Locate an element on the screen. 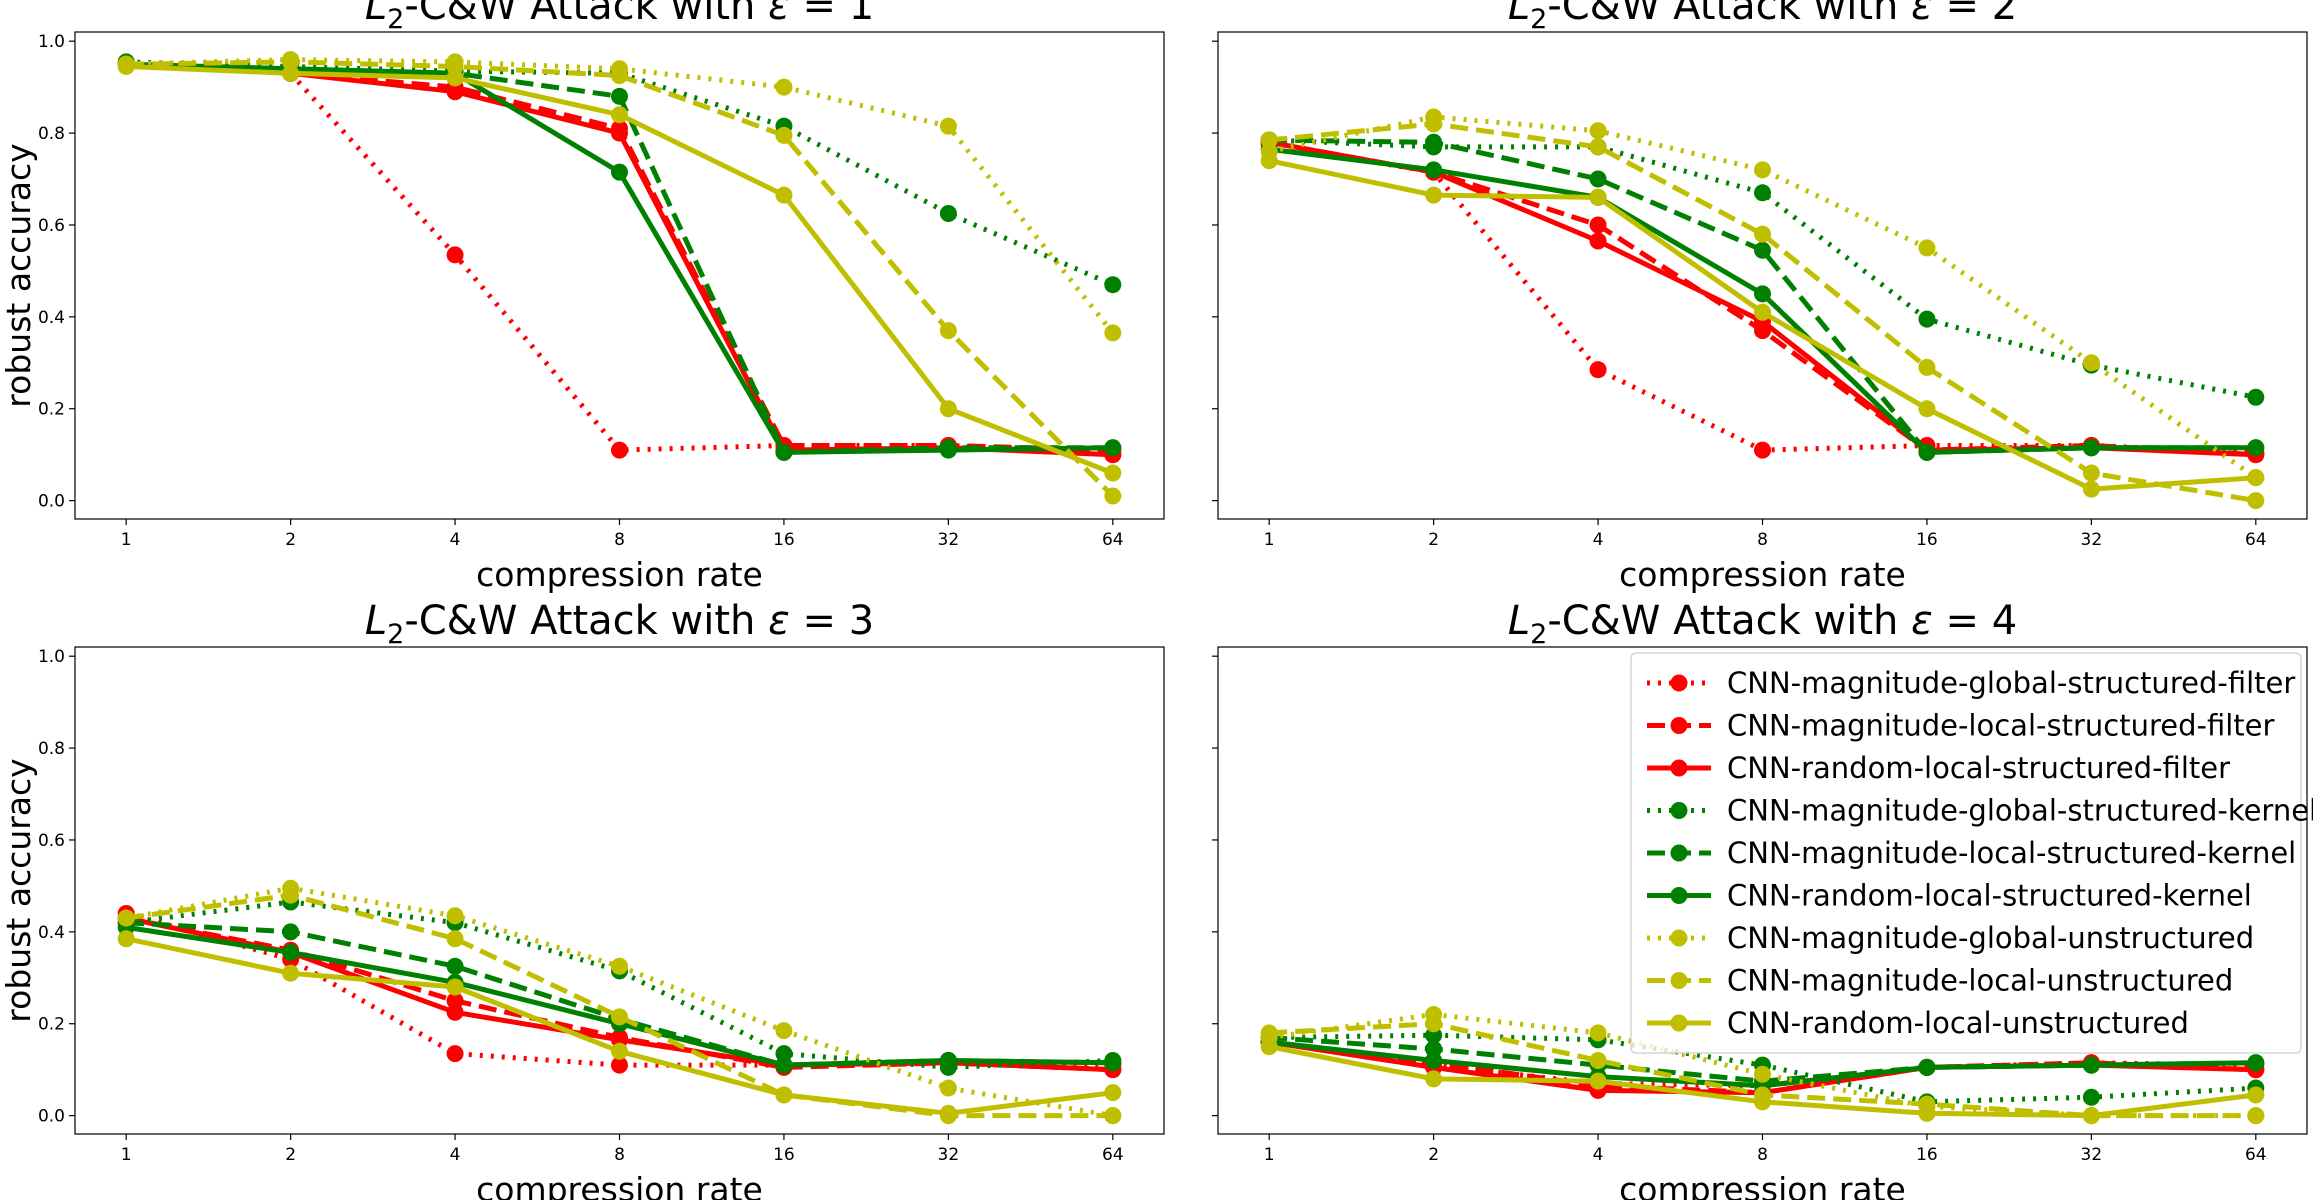 This screenshot has height=1200, width=2313. title-epsilon: ε is located at coordinates (779, 621).